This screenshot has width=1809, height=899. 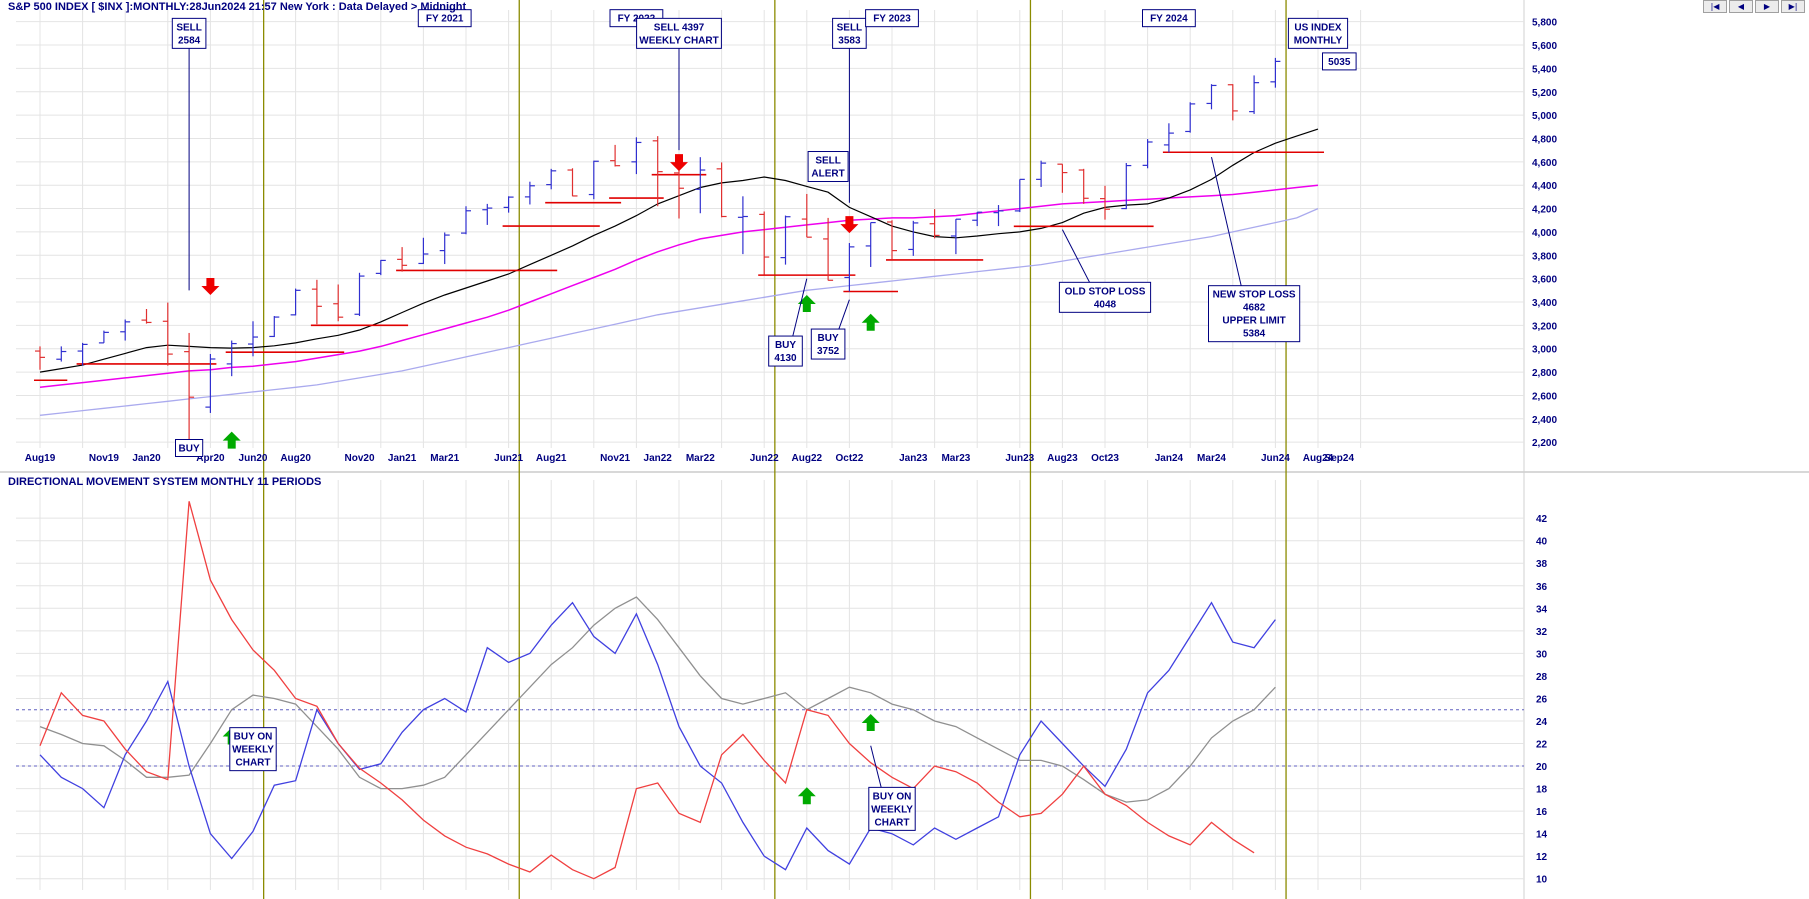 I want to click on nav-next-button: ▶, so click(x=1767, y=6).